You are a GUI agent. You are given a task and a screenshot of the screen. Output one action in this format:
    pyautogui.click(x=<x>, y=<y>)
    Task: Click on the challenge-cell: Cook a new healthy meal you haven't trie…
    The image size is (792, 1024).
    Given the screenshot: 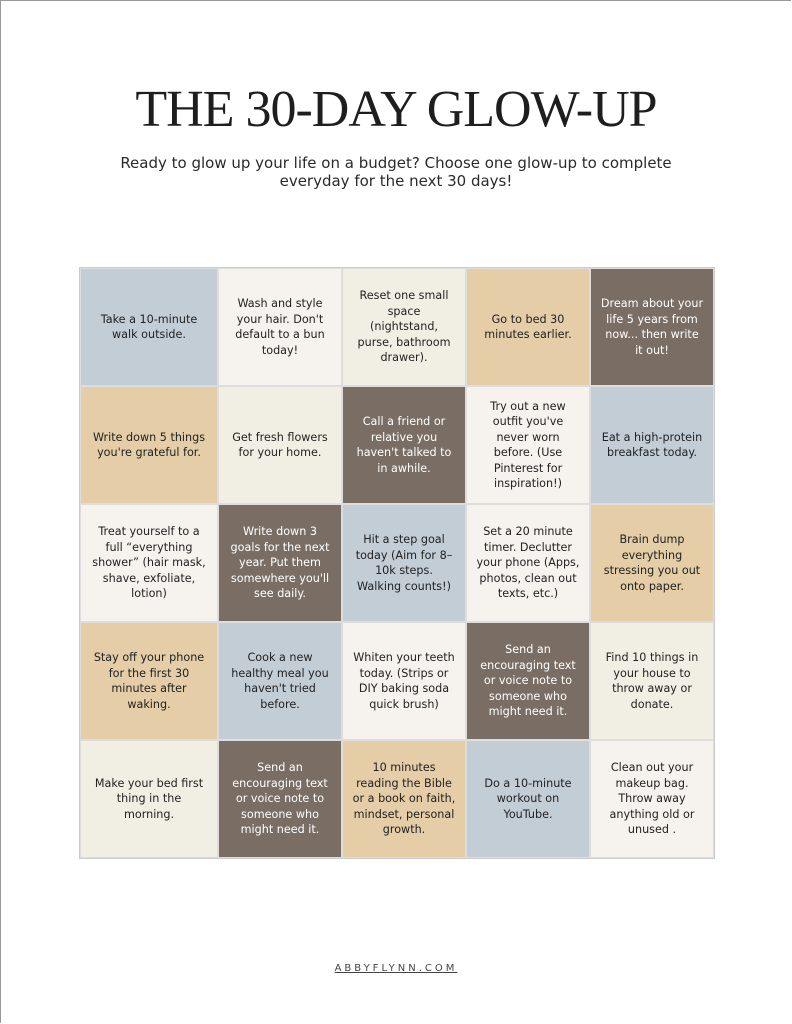 What is the action you would take?
    pyautogui.click(x=280, y=681)
    